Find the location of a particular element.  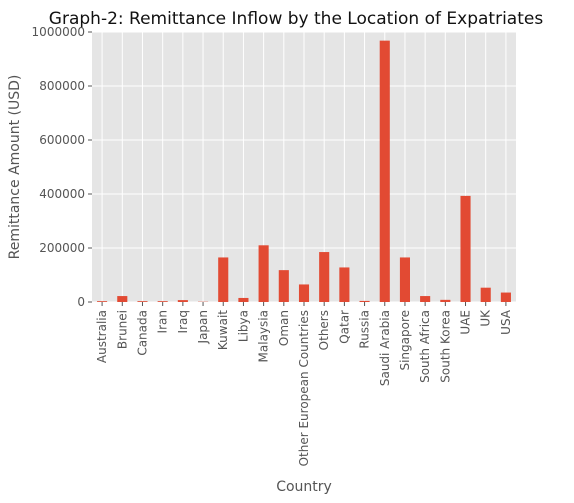

x-axis-label: Country is located at coordinates (304, 487).